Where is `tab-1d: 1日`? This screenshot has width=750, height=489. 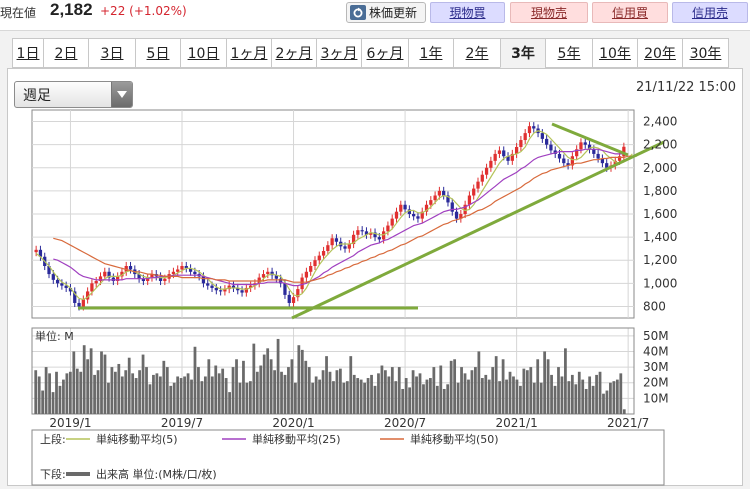
tab-1d: 1日 is located at coordinates (27, 53).